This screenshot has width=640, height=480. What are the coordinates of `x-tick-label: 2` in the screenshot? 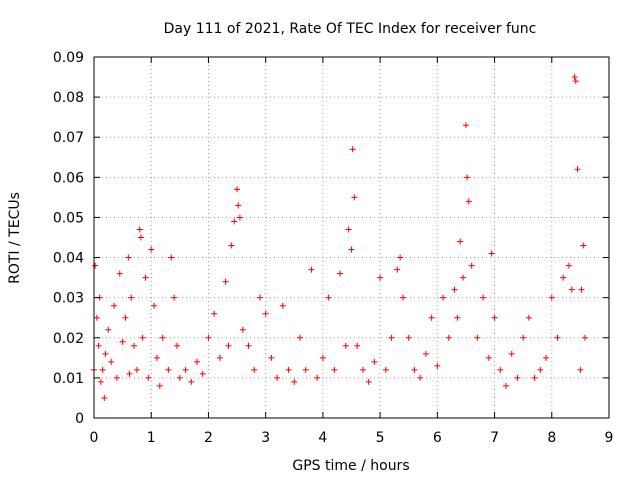 It's located at (208, 438).